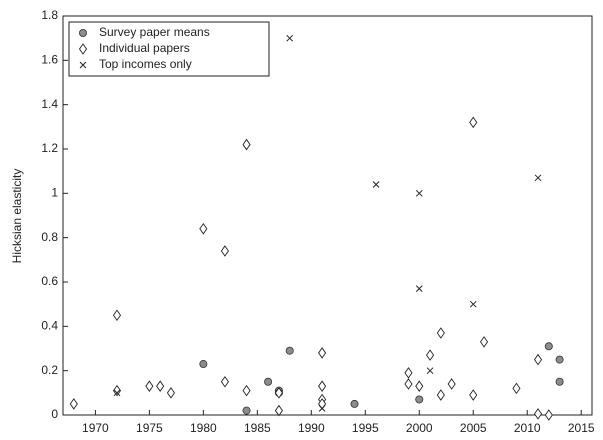 This screenshot has height=440, width=603. I want to click on y-tick-label: 1.8, so click(49, 15).